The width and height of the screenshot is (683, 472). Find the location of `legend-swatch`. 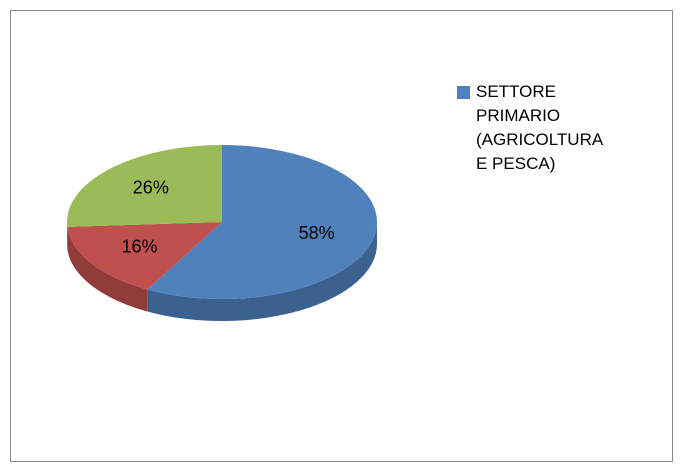

legend-swatch is located at coordinates (463, 92).